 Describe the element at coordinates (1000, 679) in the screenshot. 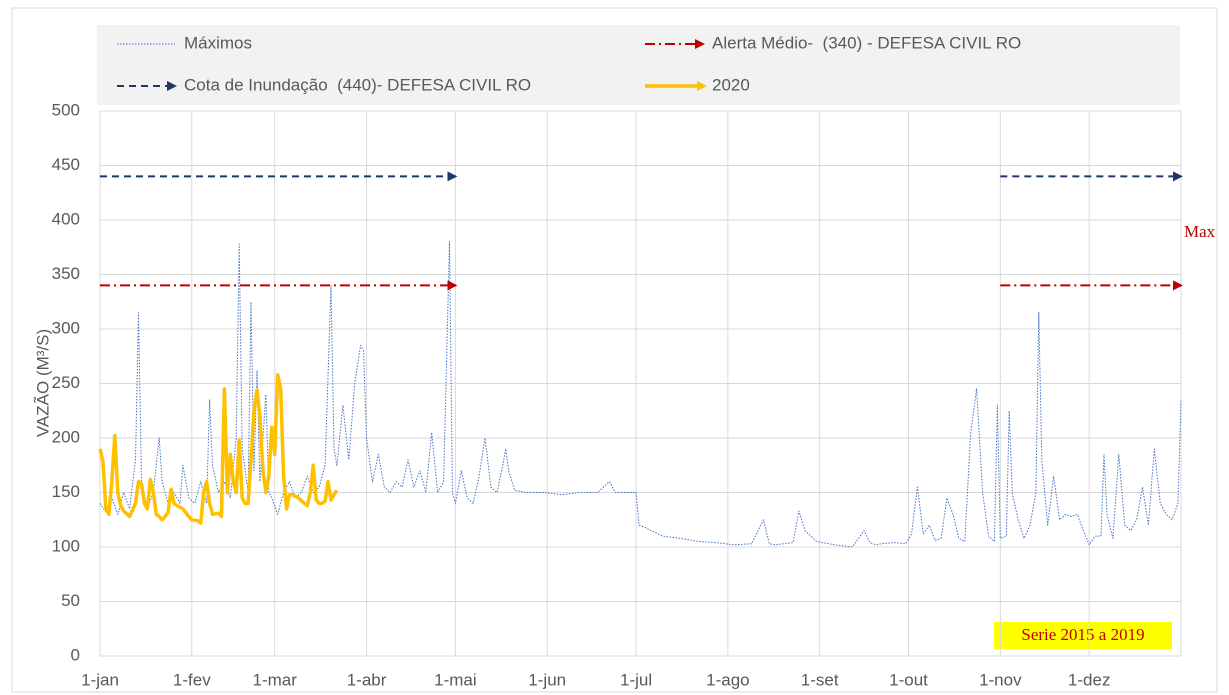

I see `x-tick-label: 1-nov` at that location.